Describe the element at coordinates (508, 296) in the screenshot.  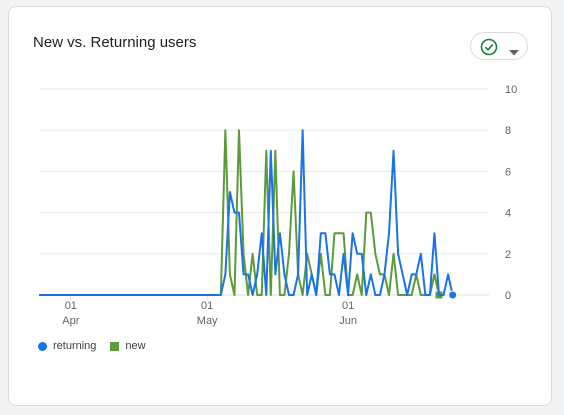
I see `y-tick-label-0: 0` at that location.